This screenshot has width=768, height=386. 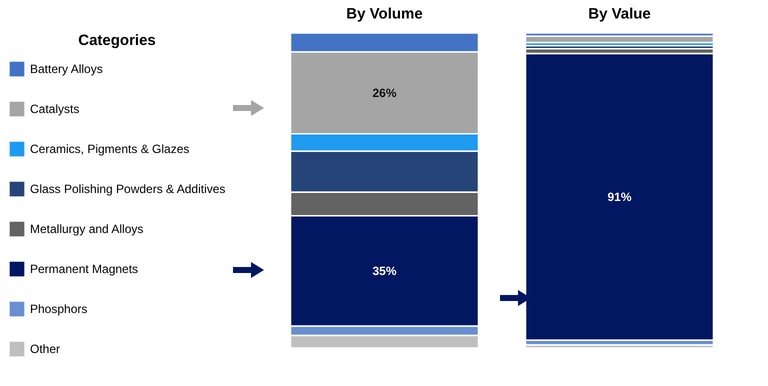 I want to click on legend-label: Battery Alloys, so click(x=66, y=69).